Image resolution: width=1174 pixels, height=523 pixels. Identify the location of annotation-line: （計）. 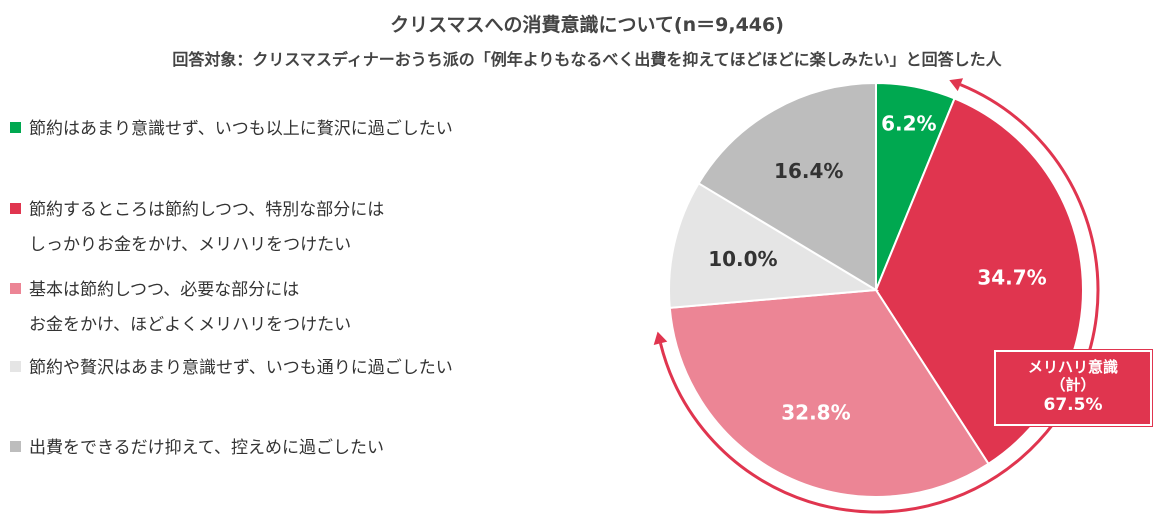
(1073, 385).